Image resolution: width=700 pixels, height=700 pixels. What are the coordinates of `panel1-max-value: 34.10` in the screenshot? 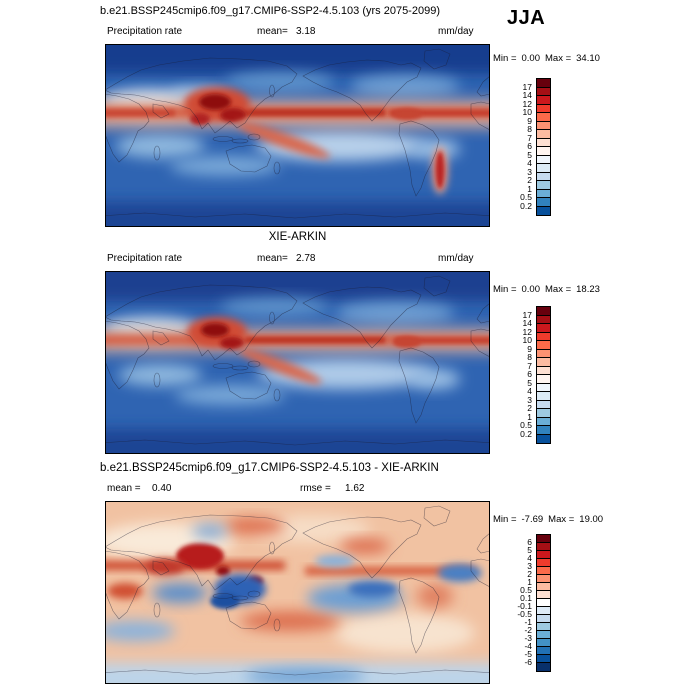 It's located at (588, 58).